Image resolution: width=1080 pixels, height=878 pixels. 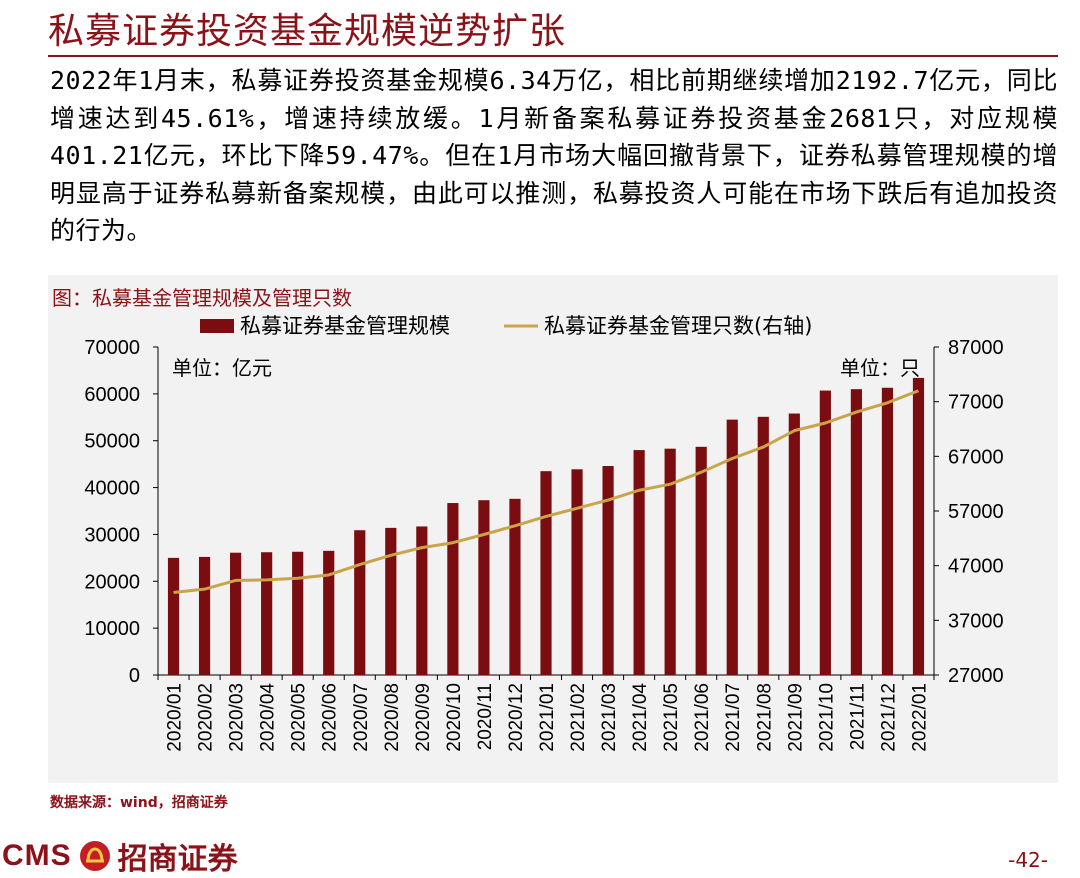 What do you see at coordinates (299, 717) in the screenshot?
I see `x-axis-tick-label: 2020/05` at bounding box center [299, 717].